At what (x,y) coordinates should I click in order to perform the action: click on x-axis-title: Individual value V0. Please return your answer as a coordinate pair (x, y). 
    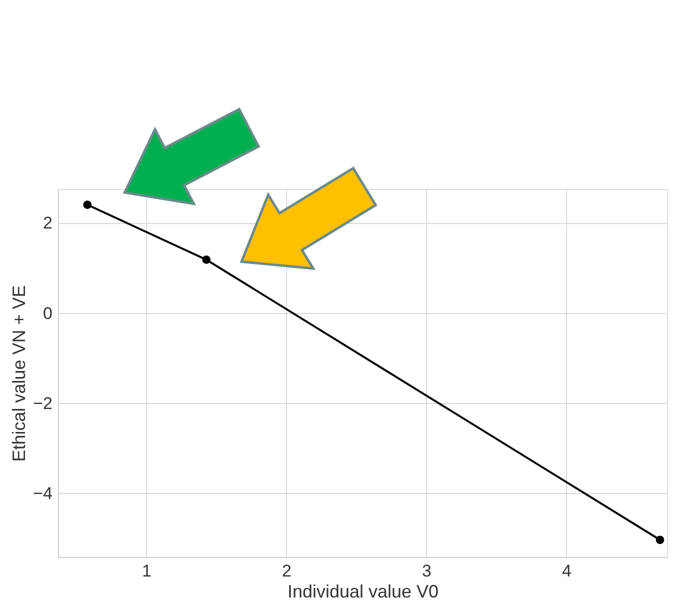
    Looking at the image, I should click on (363, 592).